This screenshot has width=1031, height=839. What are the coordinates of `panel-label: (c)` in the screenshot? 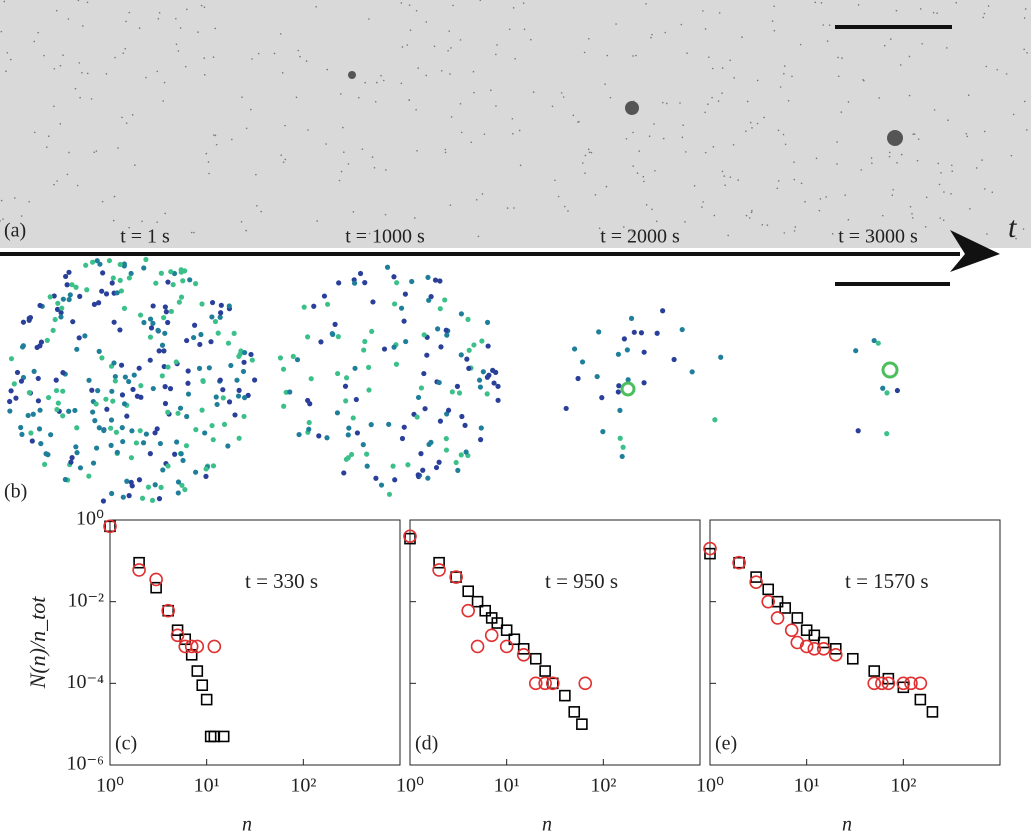 It's located at (126, 744).